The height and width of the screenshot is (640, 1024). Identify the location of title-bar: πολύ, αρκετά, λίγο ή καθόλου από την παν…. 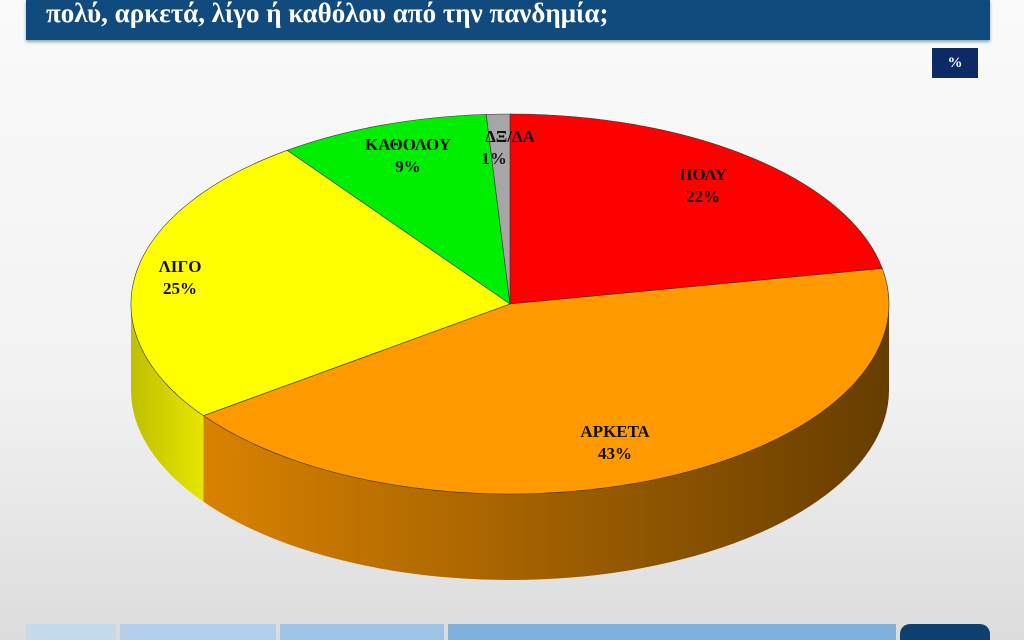
(508, 20).